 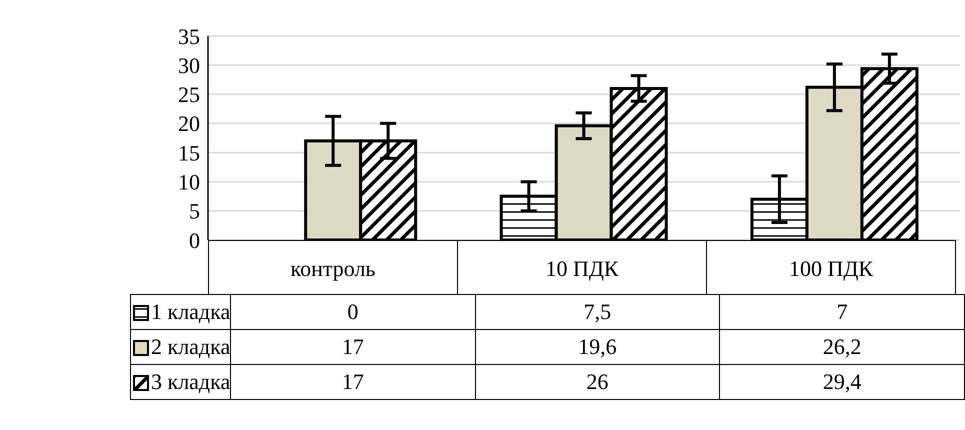 I want to click on x-tick-label: 10 ПДК, so click(x=582, y=267).